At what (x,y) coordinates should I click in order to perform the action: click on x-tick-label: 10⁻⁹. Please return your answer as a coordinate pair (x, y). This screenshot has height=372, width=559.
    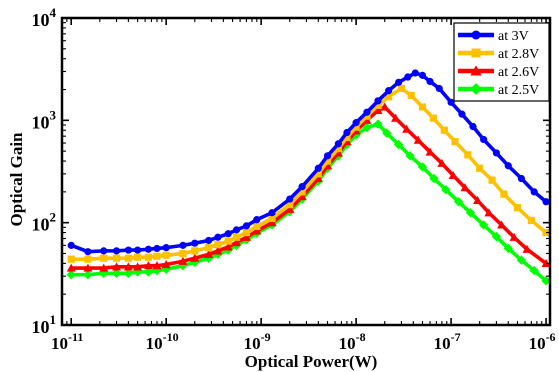
    Looking at the image, I should click on (257, 341).